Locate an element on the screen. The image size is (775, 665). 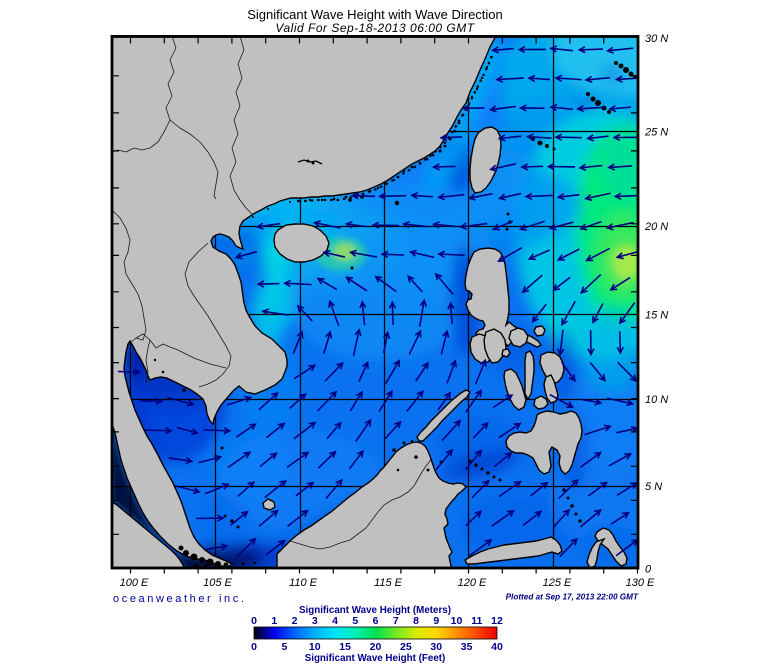
svg-text: 20 is located at coordinates (376, 647).